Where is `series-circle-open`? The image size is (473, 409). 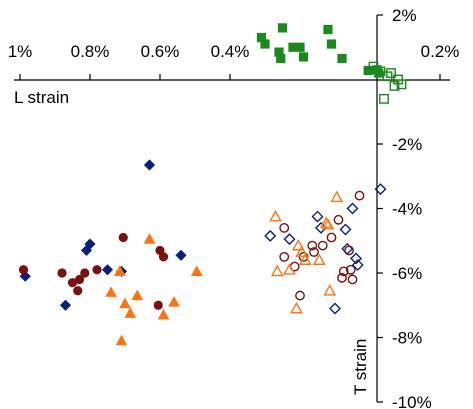 series-circle-open is located at coordinates (322, 245).